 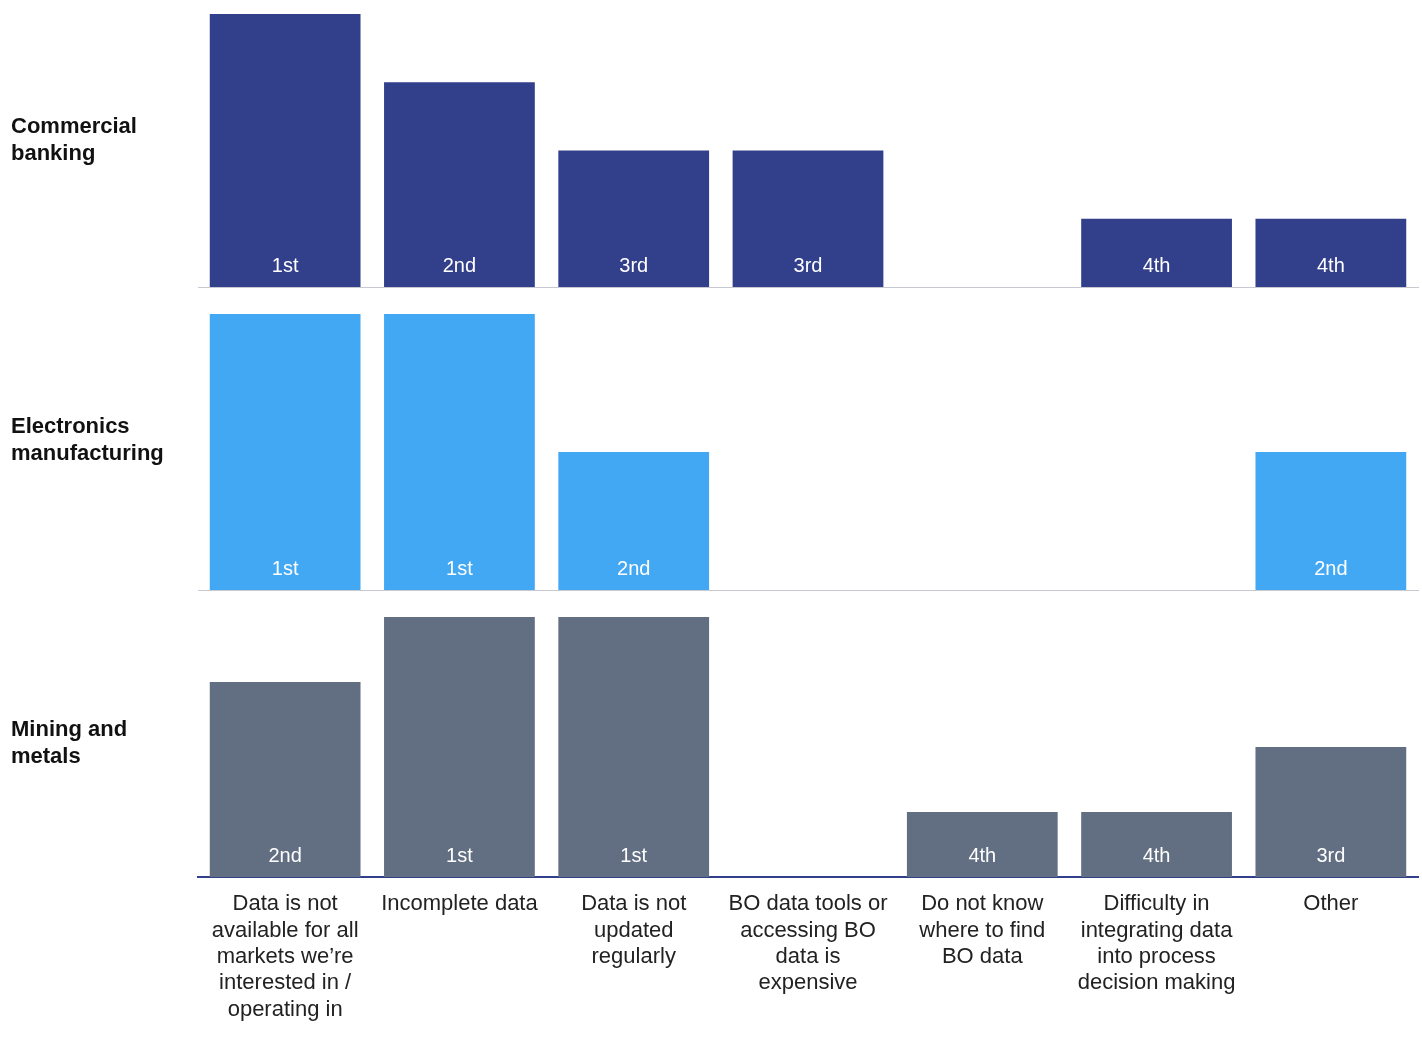 I want to click on text: Mining and metals, so click(x=70, y=742).